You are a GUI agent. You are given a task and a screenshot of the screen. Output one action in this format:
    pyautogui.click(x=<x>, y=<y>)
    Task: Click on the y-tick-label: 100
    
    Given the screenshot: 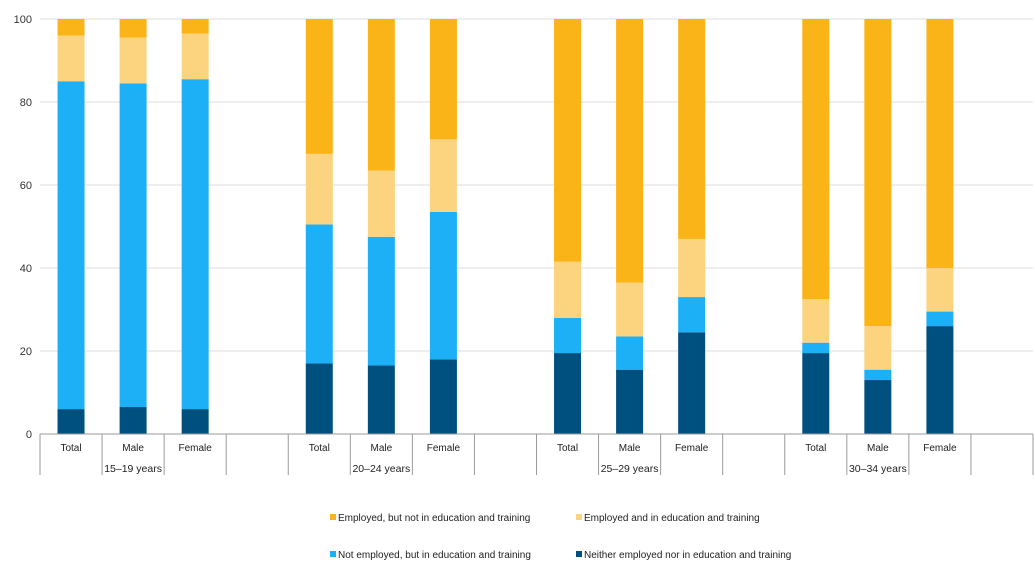 What is the action you would take?
    pyautogui.click(x=23, y=20)
    